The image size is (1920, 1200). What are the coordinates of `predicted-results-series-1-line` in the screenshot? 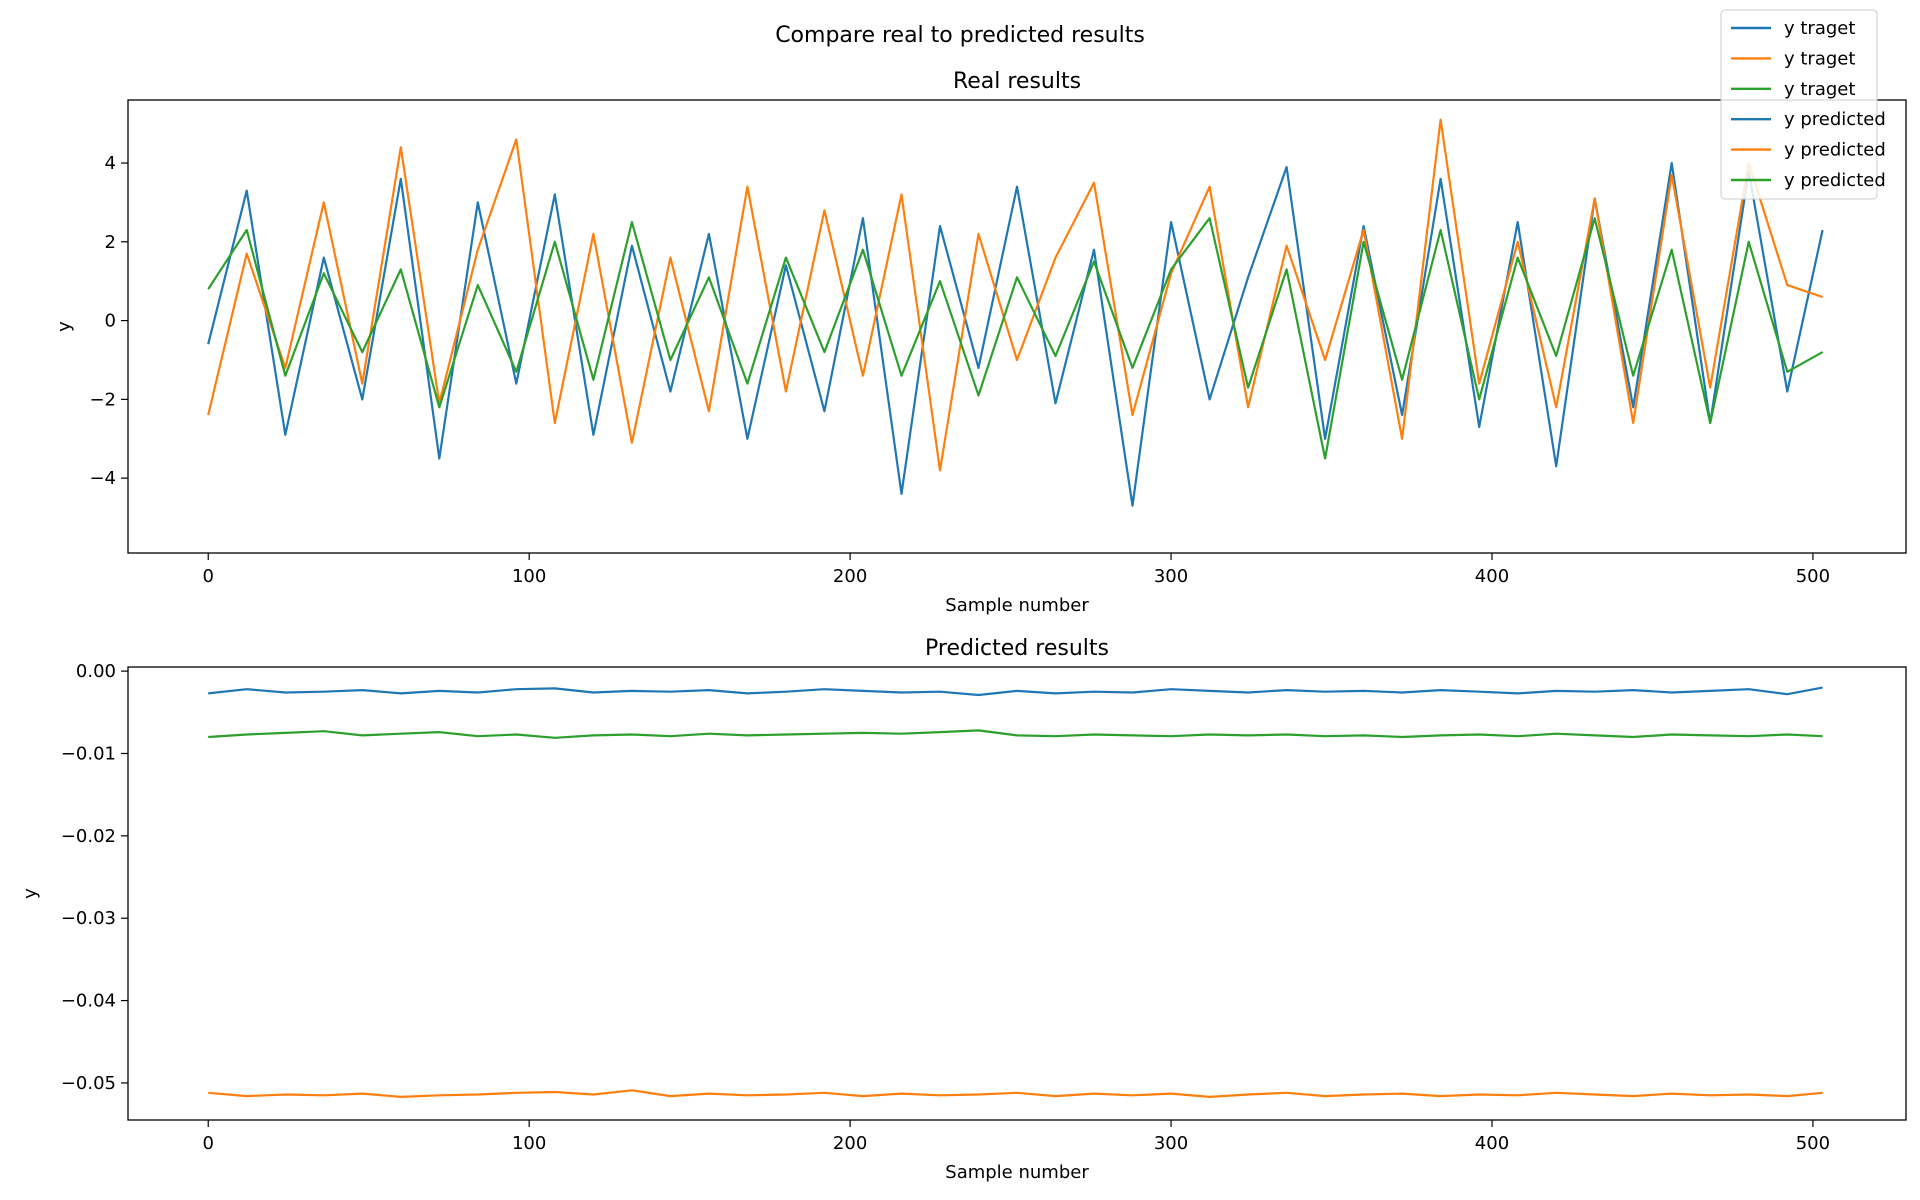 It's located at (1015, 691).